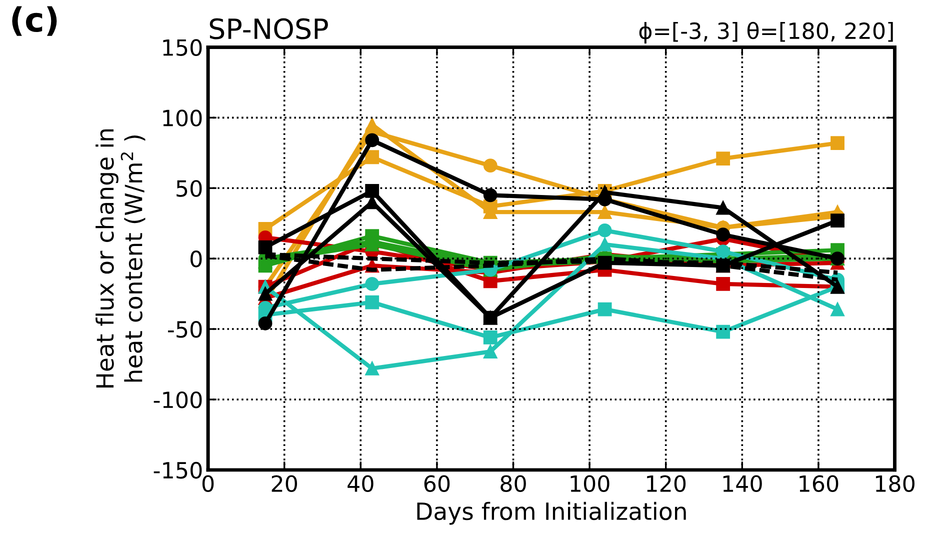 The image size is (933, 549). What do you see at coordinates (361, 483) in the screenshot?
I see `x-tick-label: 40` at bounding box center [361, 483].